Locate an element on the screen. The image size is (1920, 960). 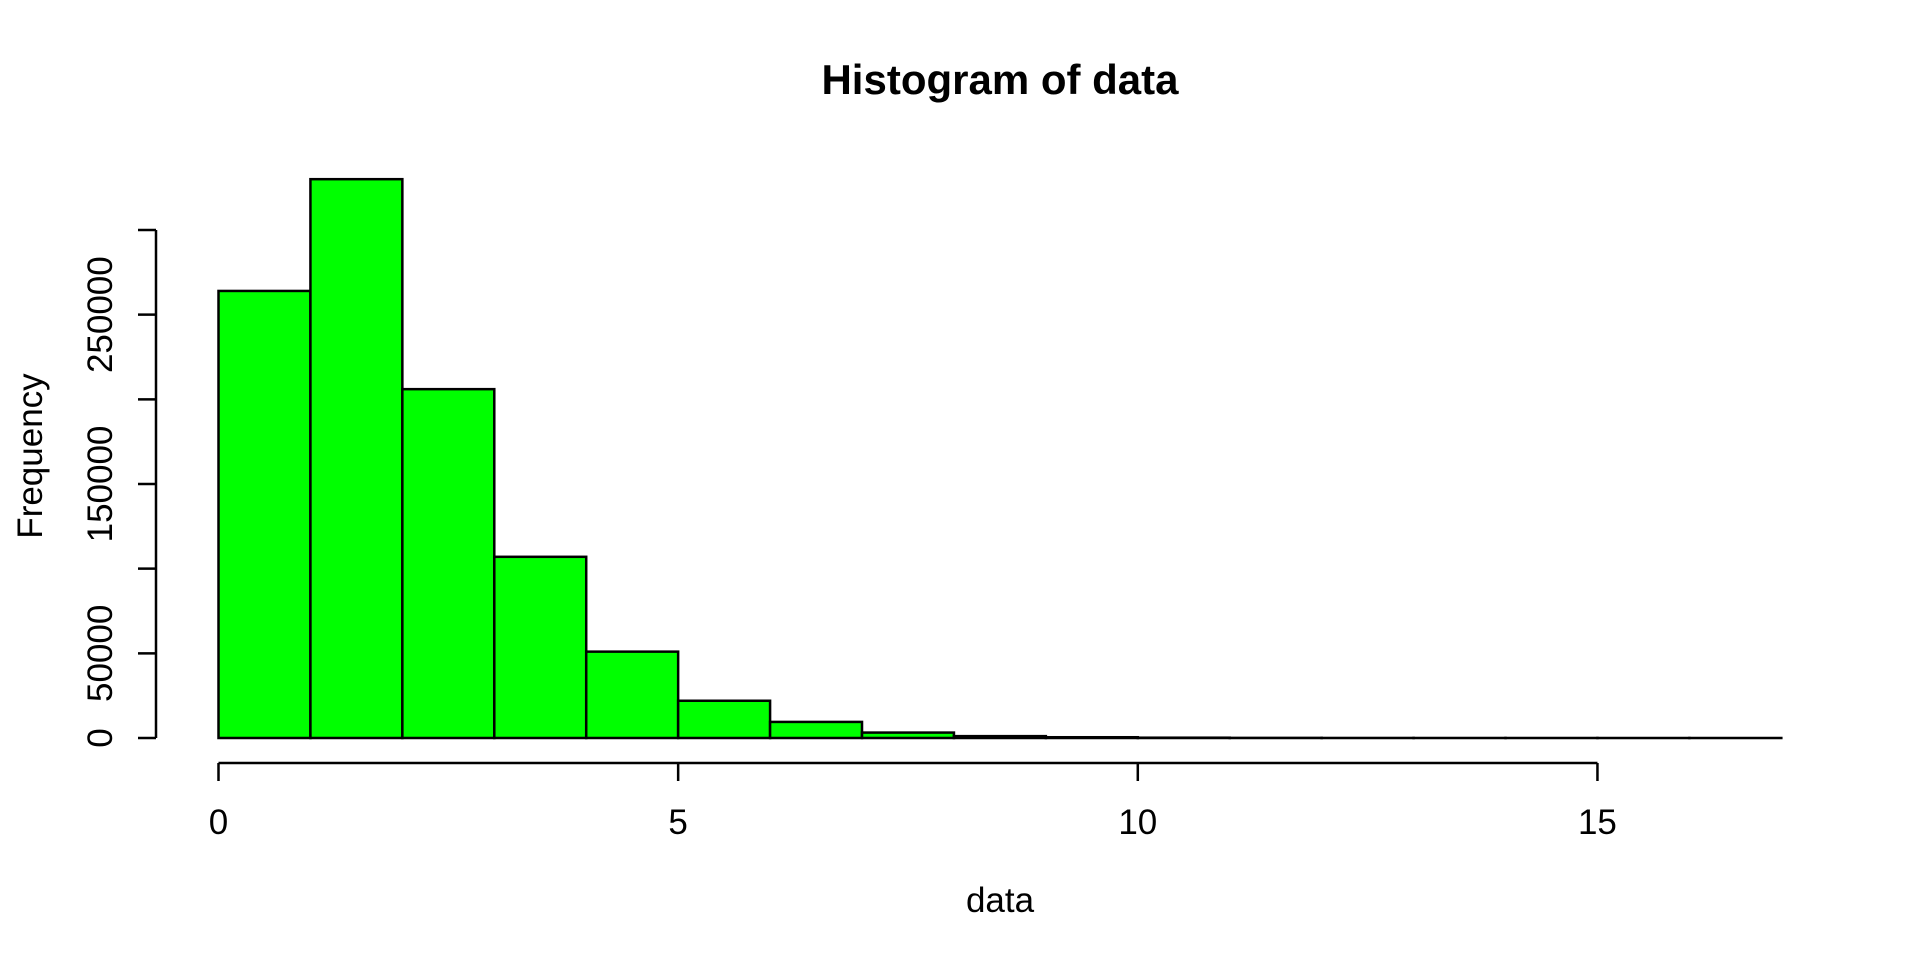
x-axis-title: data is located at coordinates (1000, 900).